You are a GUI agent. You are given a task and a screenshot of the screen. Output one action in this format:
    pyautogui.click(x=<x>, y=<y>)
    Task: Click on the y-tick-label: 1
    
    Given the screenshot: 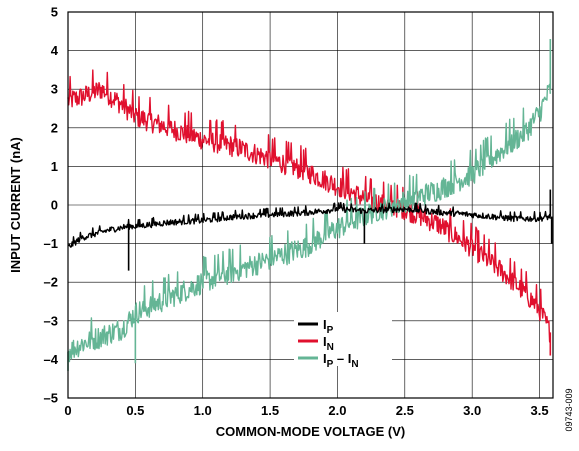 What is the action you would take?
    pyautogui.click(x=54, y=166)
    